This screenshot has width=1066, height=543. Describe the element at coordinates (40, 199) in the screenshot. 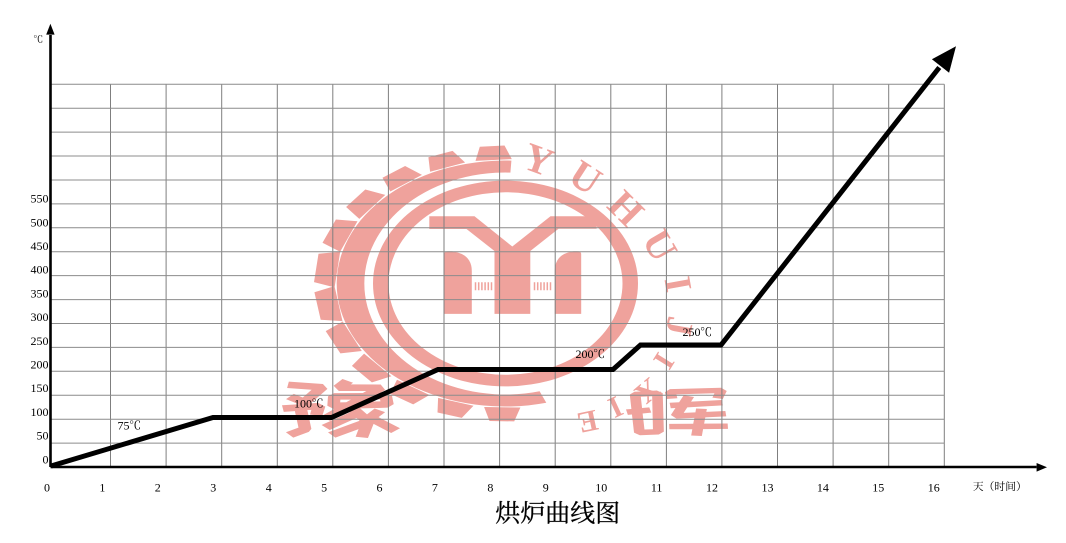

I see `svg-text: 550` at that location.